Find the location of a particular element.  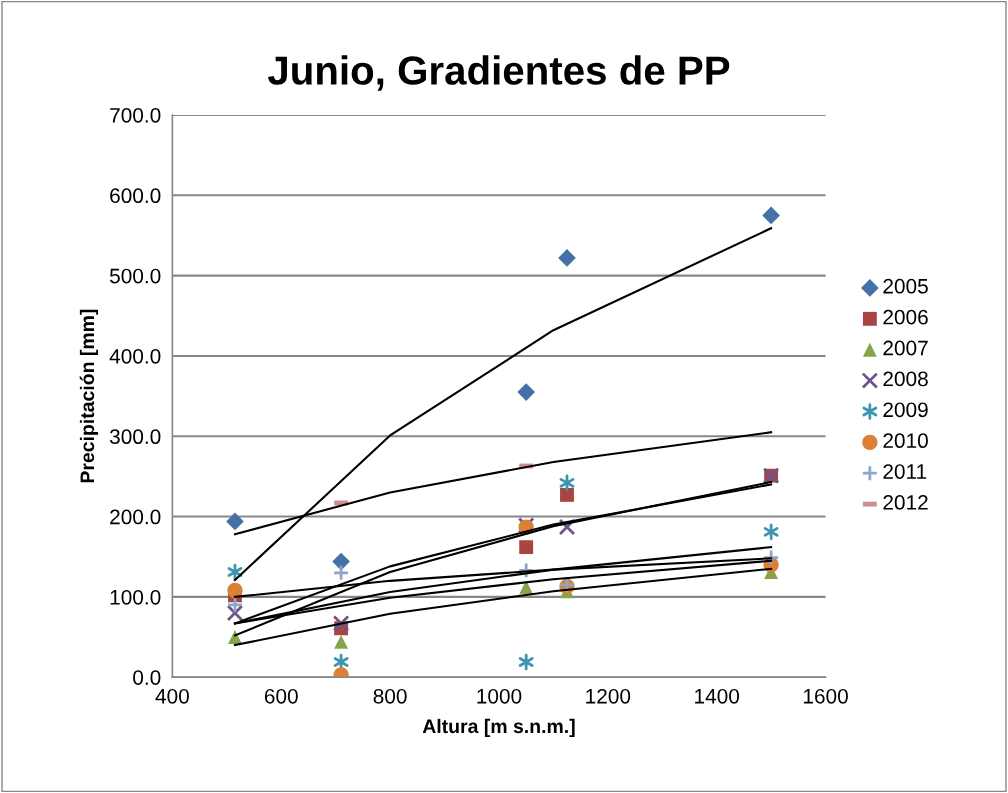

legend-label: 2011 is located at coordinates (905, 471).